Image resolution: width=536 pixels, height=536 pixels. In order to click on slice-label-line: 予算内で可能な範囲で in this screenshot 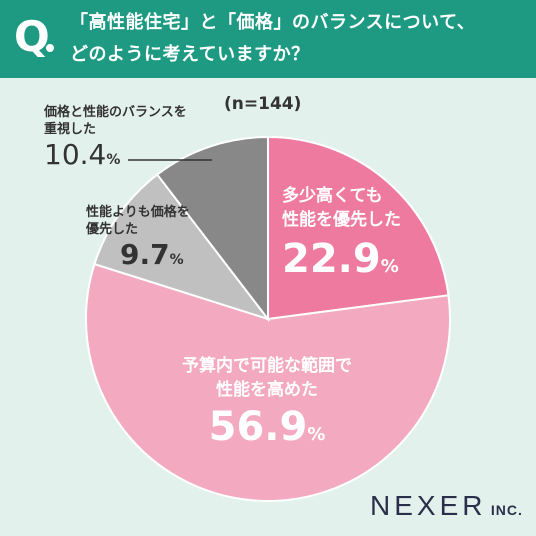, I will do `click(267, 366)`.